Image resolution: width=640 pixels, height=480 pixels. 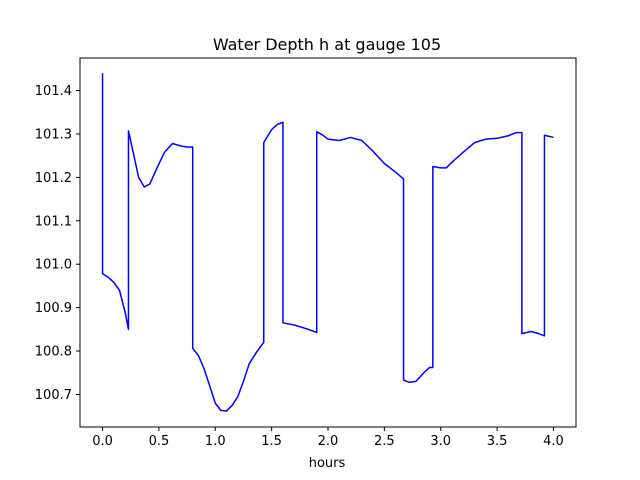 I want to click on y-tick-label: 100.7, so click(x=53, y=395).